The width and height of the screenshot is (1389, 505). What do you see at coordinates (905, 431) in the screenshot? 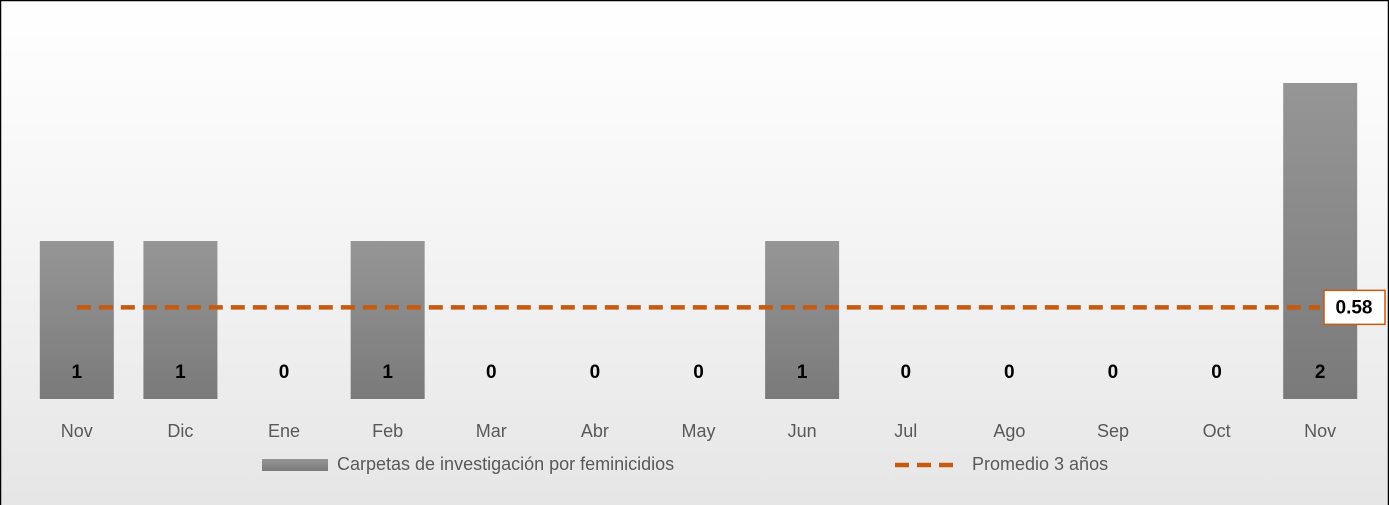
I see `x-tick-label: Jul` at bounding box center [905, 431].